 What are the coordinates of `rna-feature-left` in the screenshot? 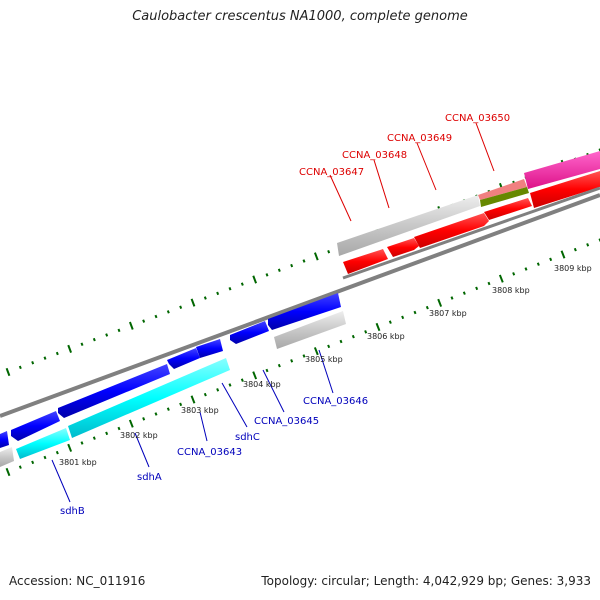 It's located at (43, 443).